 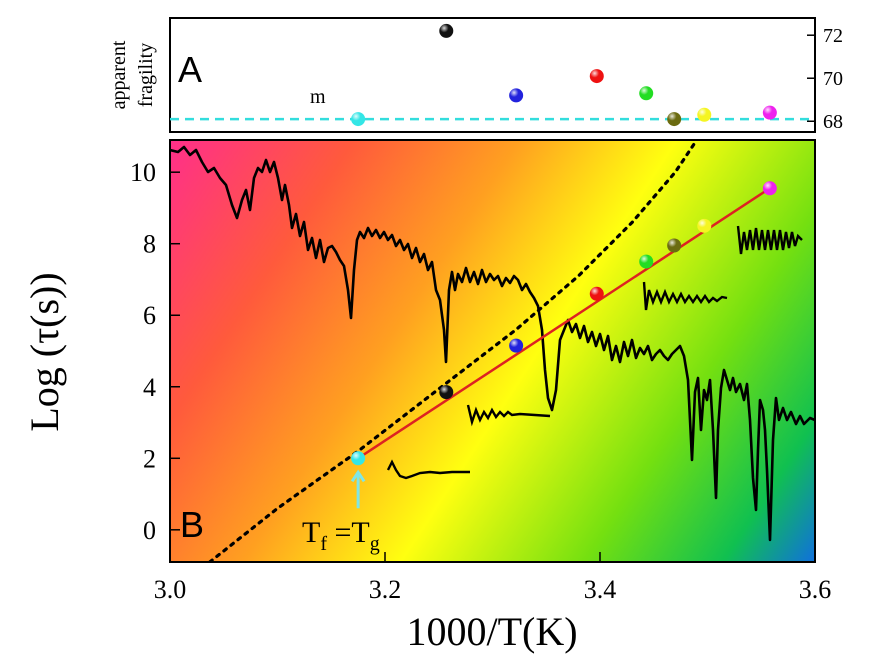 What do you see at coordinates (833, 122) in the screenshot?
I see `panel-a-right-tick-label-0: 68` at bounding box center [833, 122].